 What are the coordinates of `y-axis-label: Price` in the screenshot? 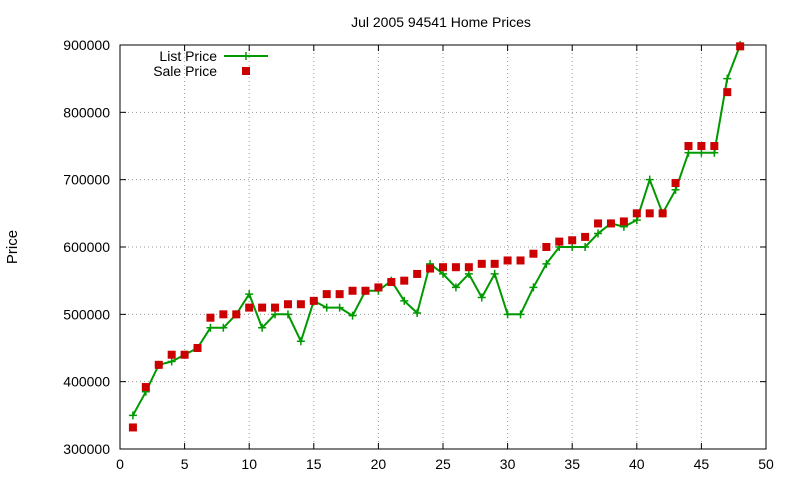 It's located at (12, 247).